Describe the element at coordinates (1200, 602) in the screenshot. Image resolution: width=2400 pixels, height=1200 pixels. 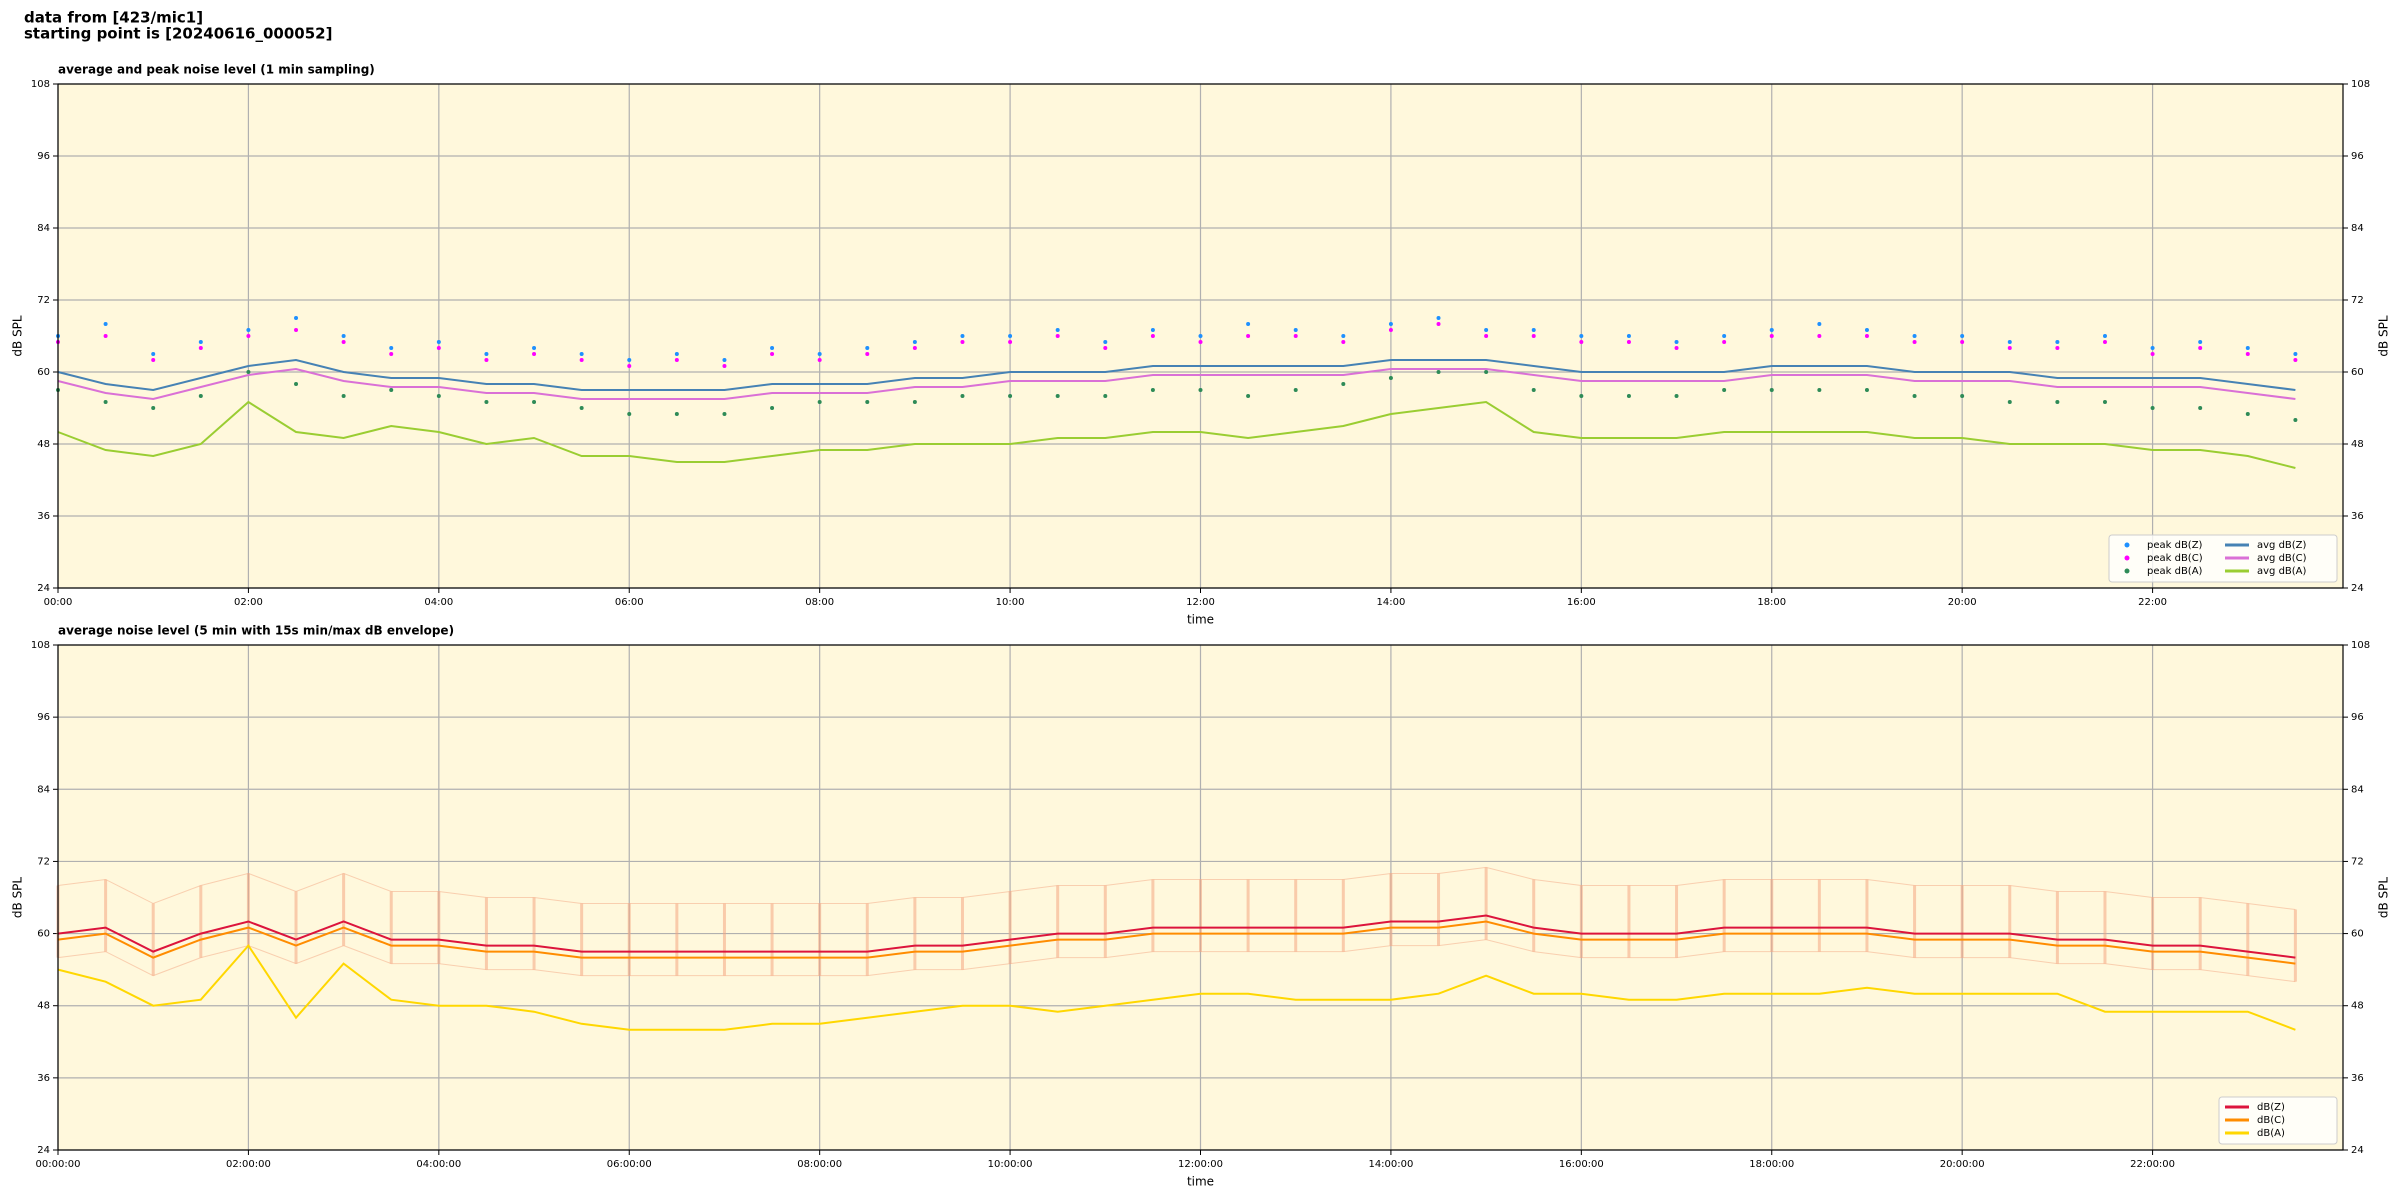
I see `x-tick-label: 12:00` at that location.